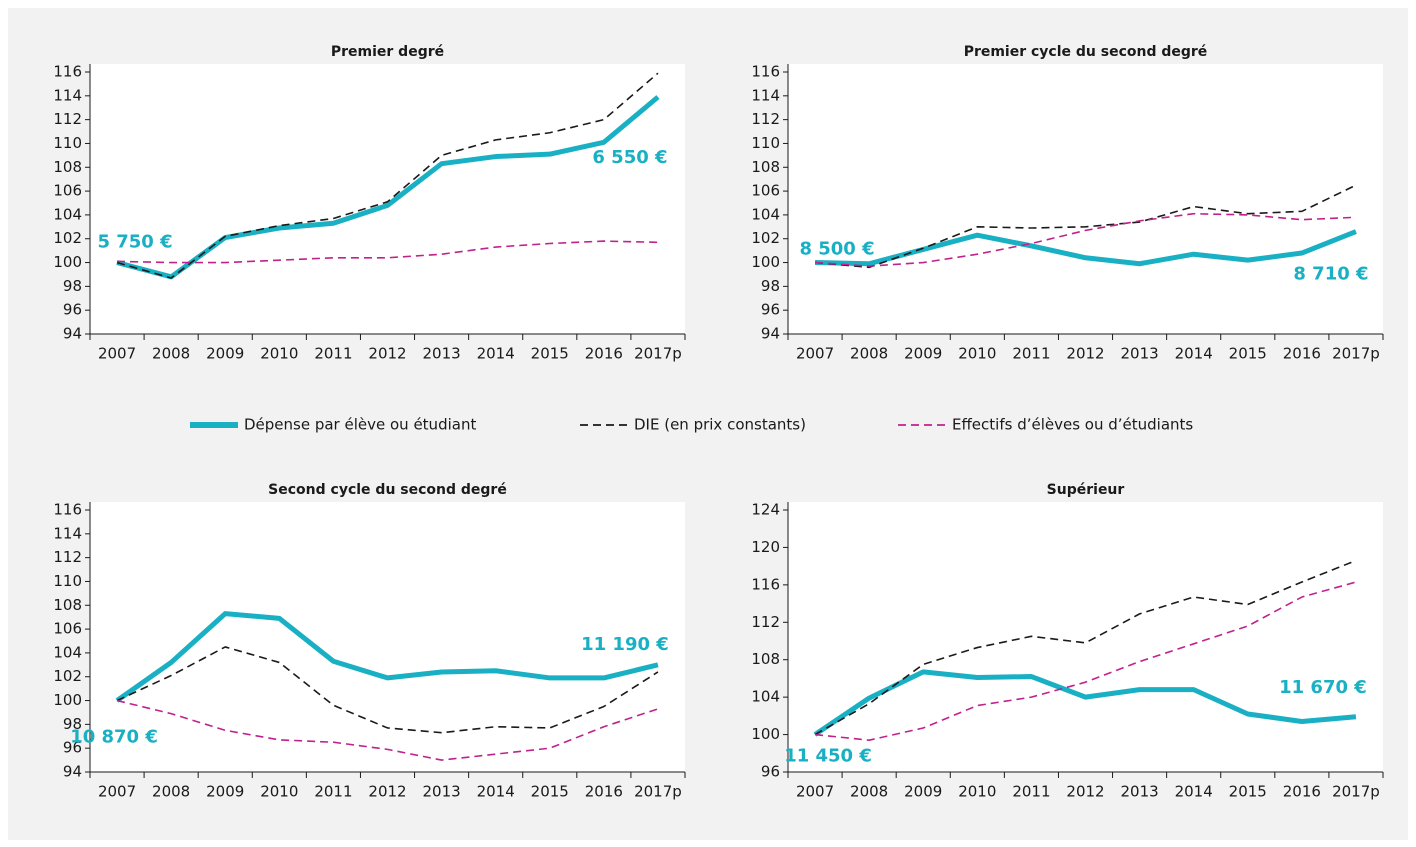 This screenshot has width=1416, height=847. I want to click on annotation: 10 870 €, so click(114, 737).